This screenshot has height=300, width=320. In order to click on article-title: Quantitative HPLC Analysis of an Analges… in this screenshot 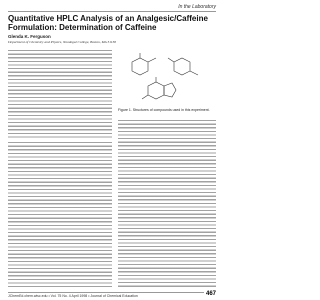, I will do `click(108, 23)`.